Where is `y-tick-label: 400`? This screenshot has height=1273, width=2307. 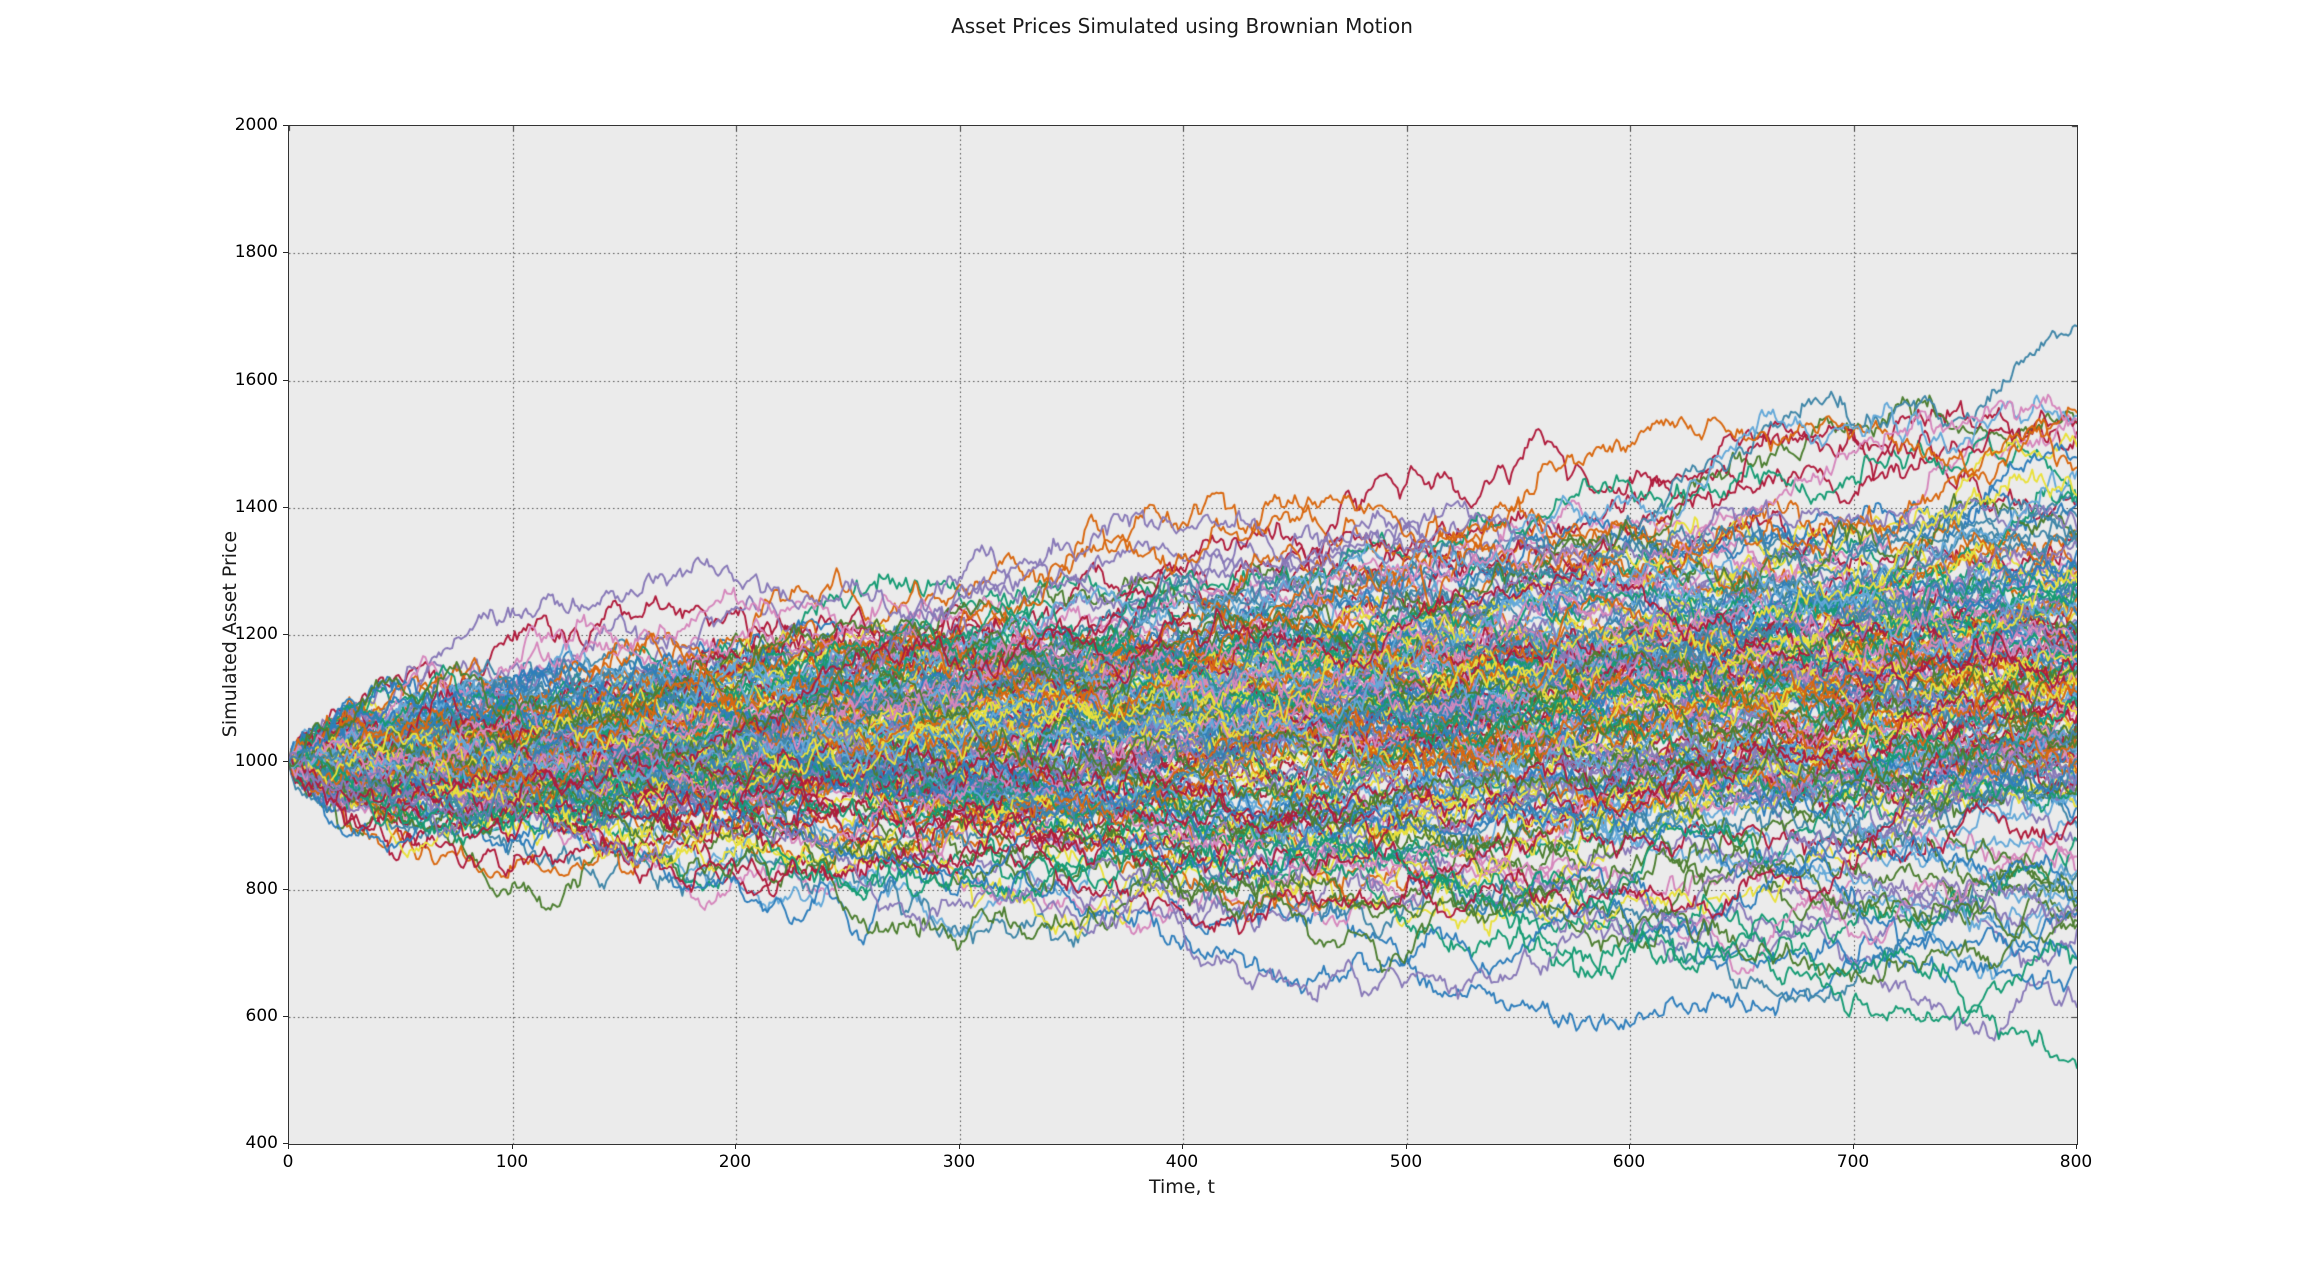
y-tick-label: 400 is located at coordinates (261, 1143).